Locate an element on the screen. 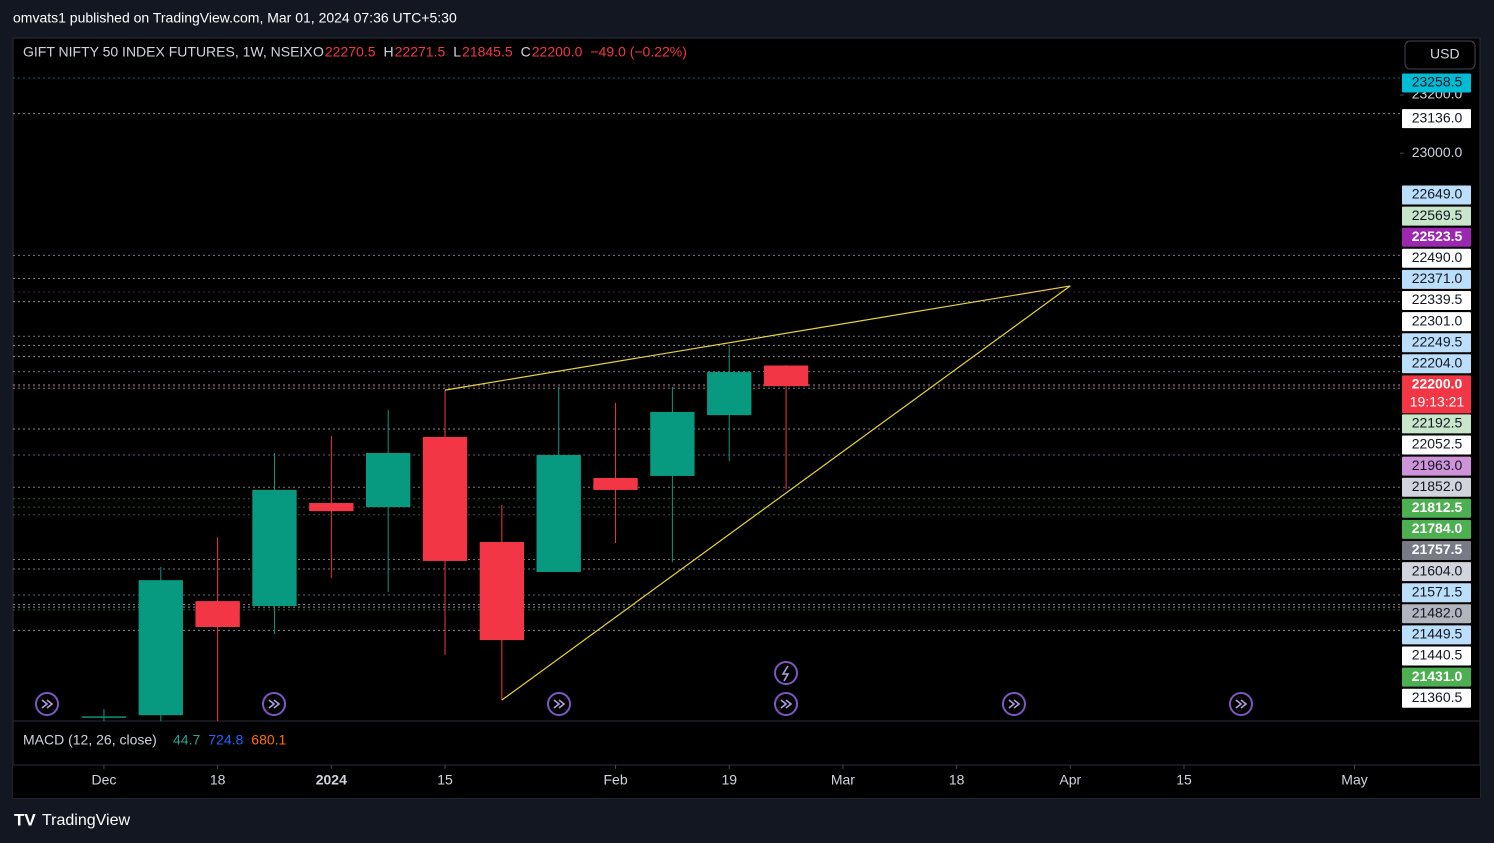 The width and height of the screenshot is (1494, 843). trend-line is located at coordinates (757, 338).